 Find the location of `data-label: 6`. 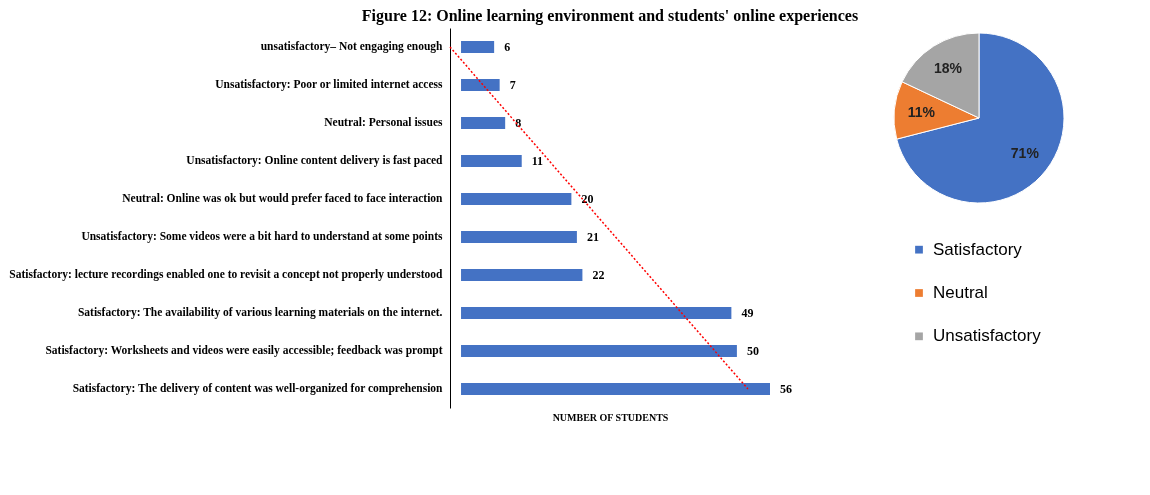

data-label: 6 is located at coordinates (507, 47).